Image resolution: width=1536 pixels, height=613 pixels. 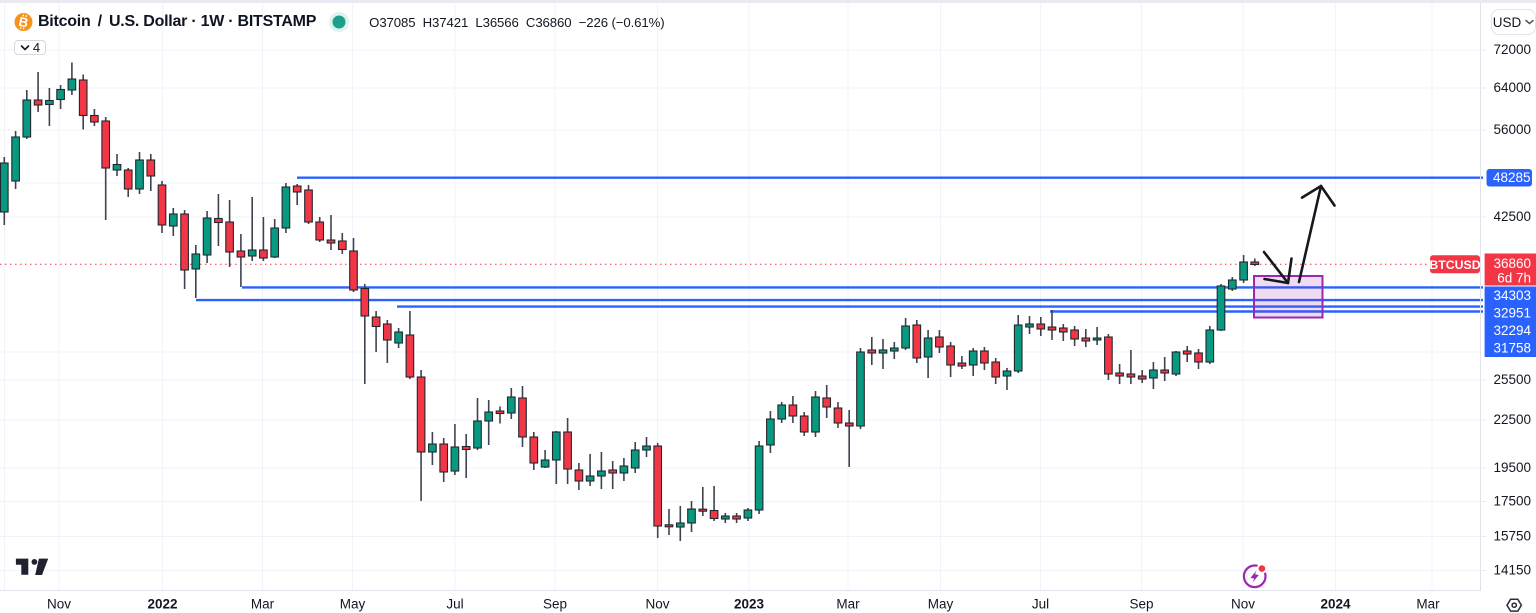 What do you see at coordinates (1512, 129) in the screenshot?
I see `svg-text: 56000` at bounding box center [1512, 129].